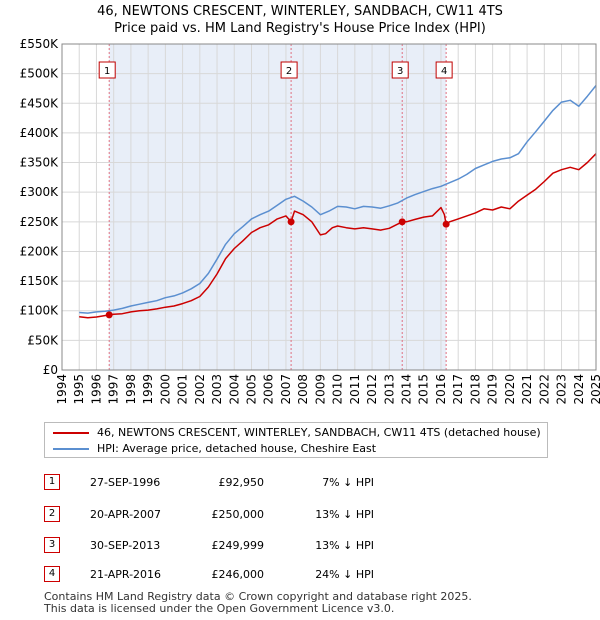 The image size is (600, 620). I want to click on x-tick-label: 2005, so click(251, 389).